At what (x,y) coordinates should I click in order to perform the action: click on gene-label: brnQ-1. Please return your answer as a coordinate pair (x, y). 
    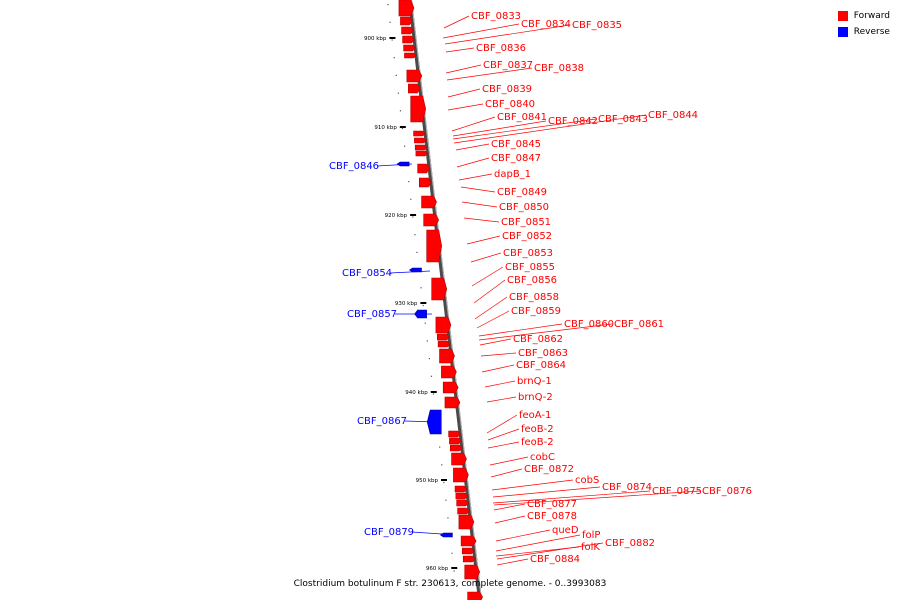
    Looking at the image, I should click on (534, 381).